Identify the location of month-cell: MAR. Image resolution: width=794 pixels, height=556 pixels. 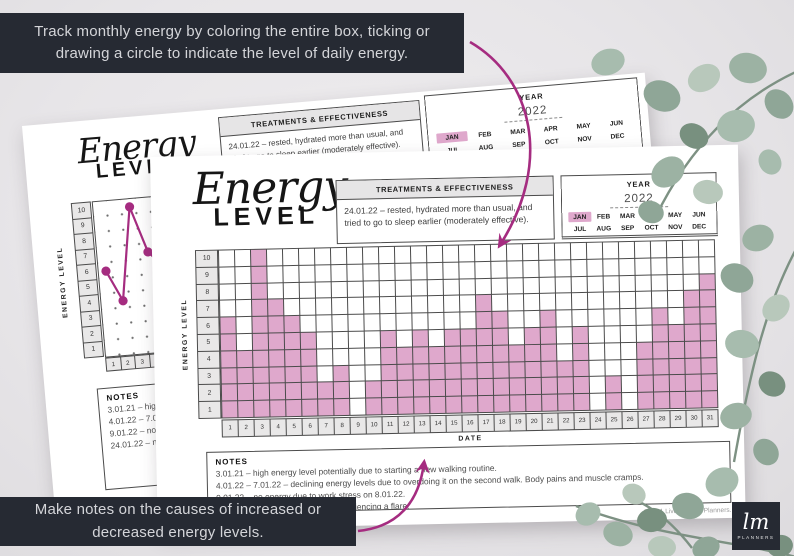
(627, 216).